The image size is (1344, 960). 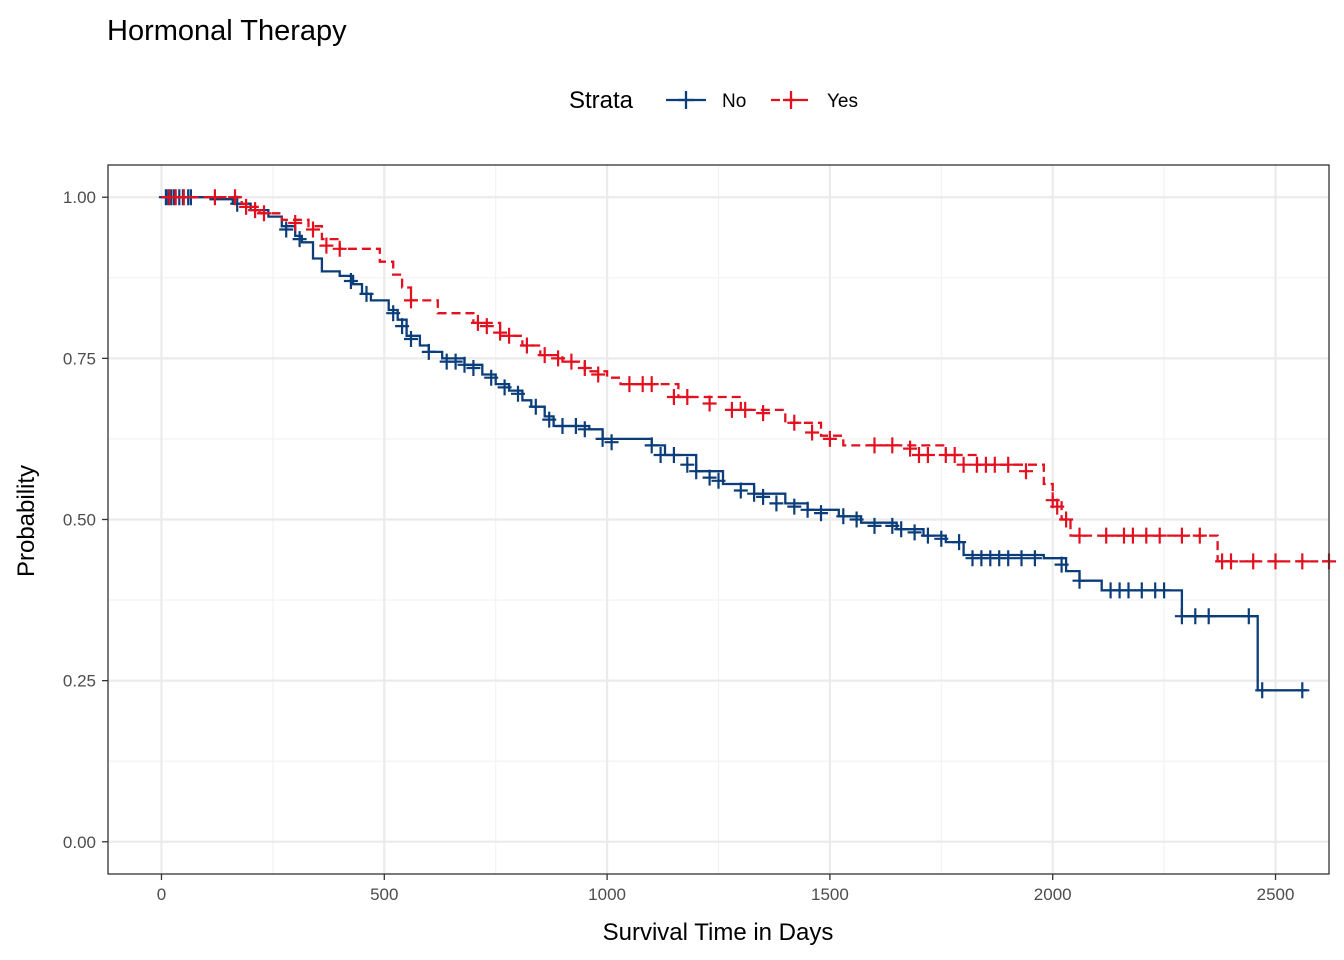 I want to click on x-axis-title: Survival Time in Days, so click(x=718, y=932).